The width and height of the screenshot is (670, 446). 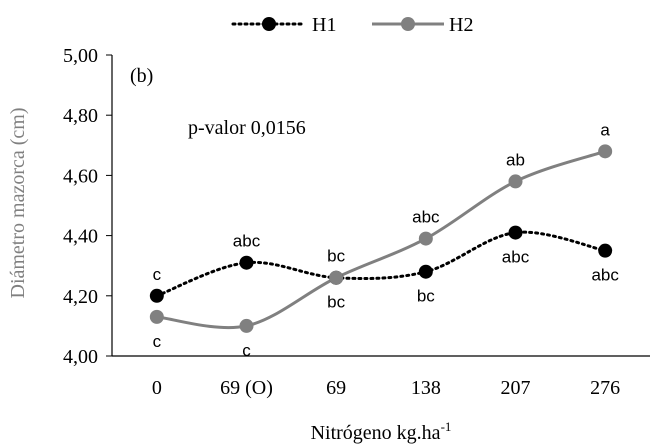 I want to click on x-tick-label: 138, so click(x=426, y=388).